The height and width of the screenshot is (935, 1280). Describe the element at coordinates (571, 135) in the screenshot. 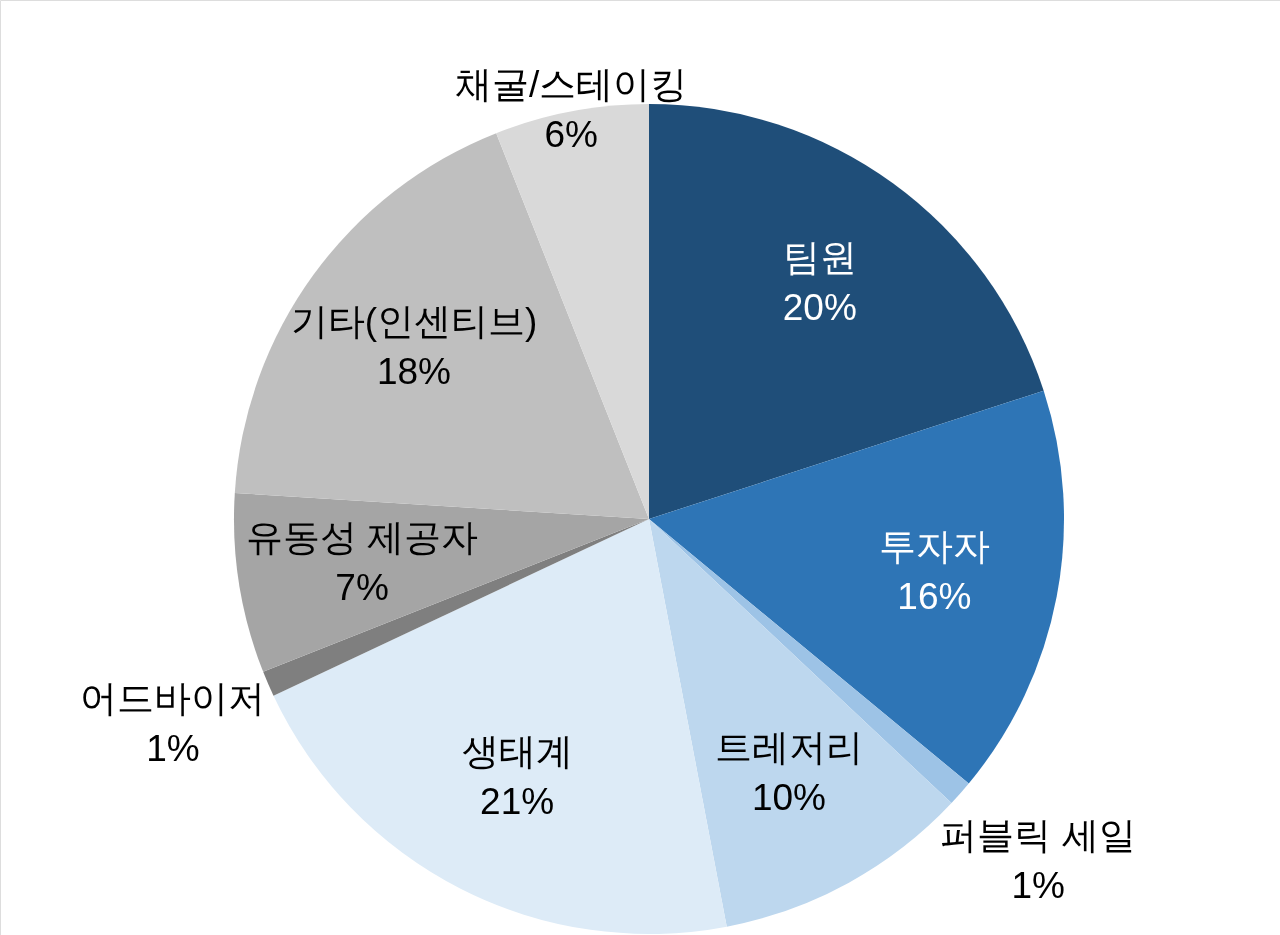

I see `data-label: 6%` at that location.